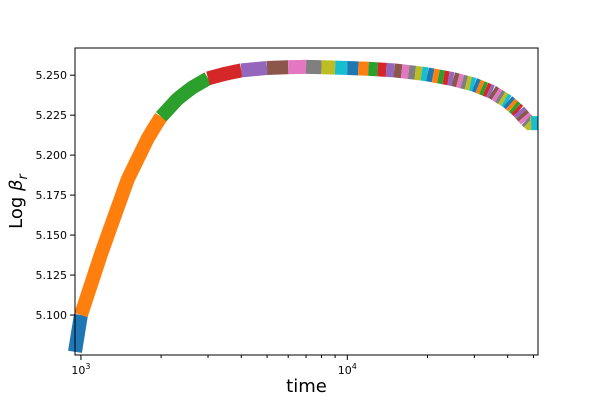 The height and width of the screenshot is (400, 598). What do you see at coordinates (52, 235) in the screenshot?
I see `y-tick-label: 5.150` at bounding box center [52, 235].